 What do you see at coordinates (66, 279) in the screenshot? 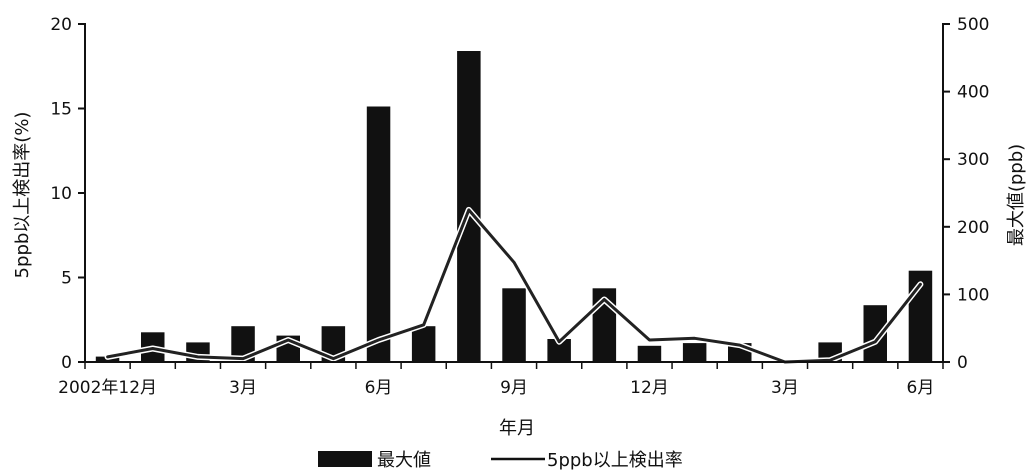
I see `y-left-tick-label-5: 5` at bounding box center [66, 279].